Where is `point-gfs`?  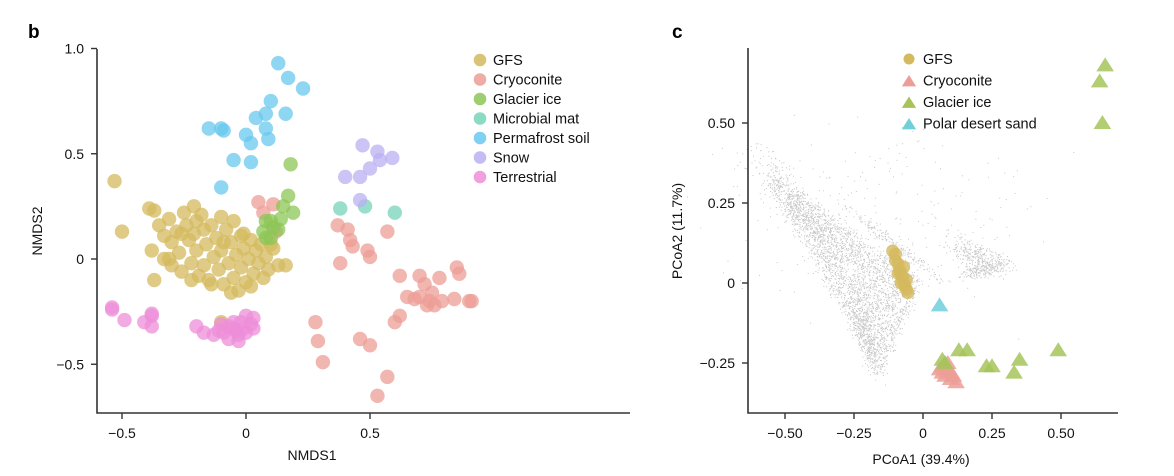
point-gfs is located at coordinates (154, 210).